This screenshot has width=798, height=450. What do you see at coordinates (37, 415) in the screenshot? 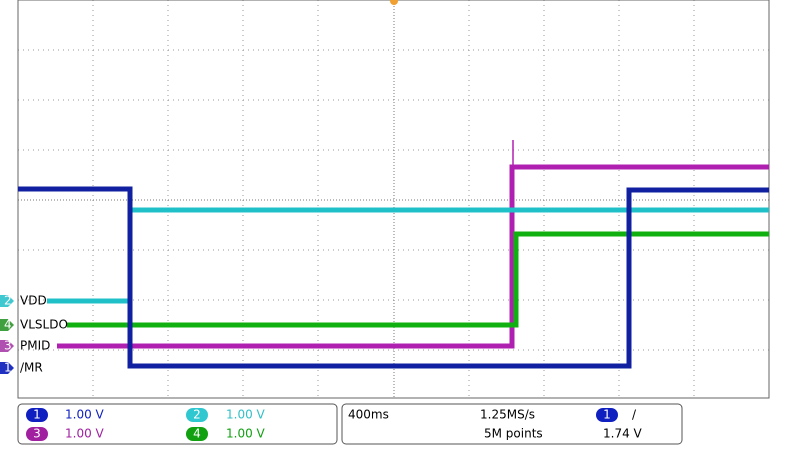
I see `ch-number: 1` at bounding box center [37, 415].